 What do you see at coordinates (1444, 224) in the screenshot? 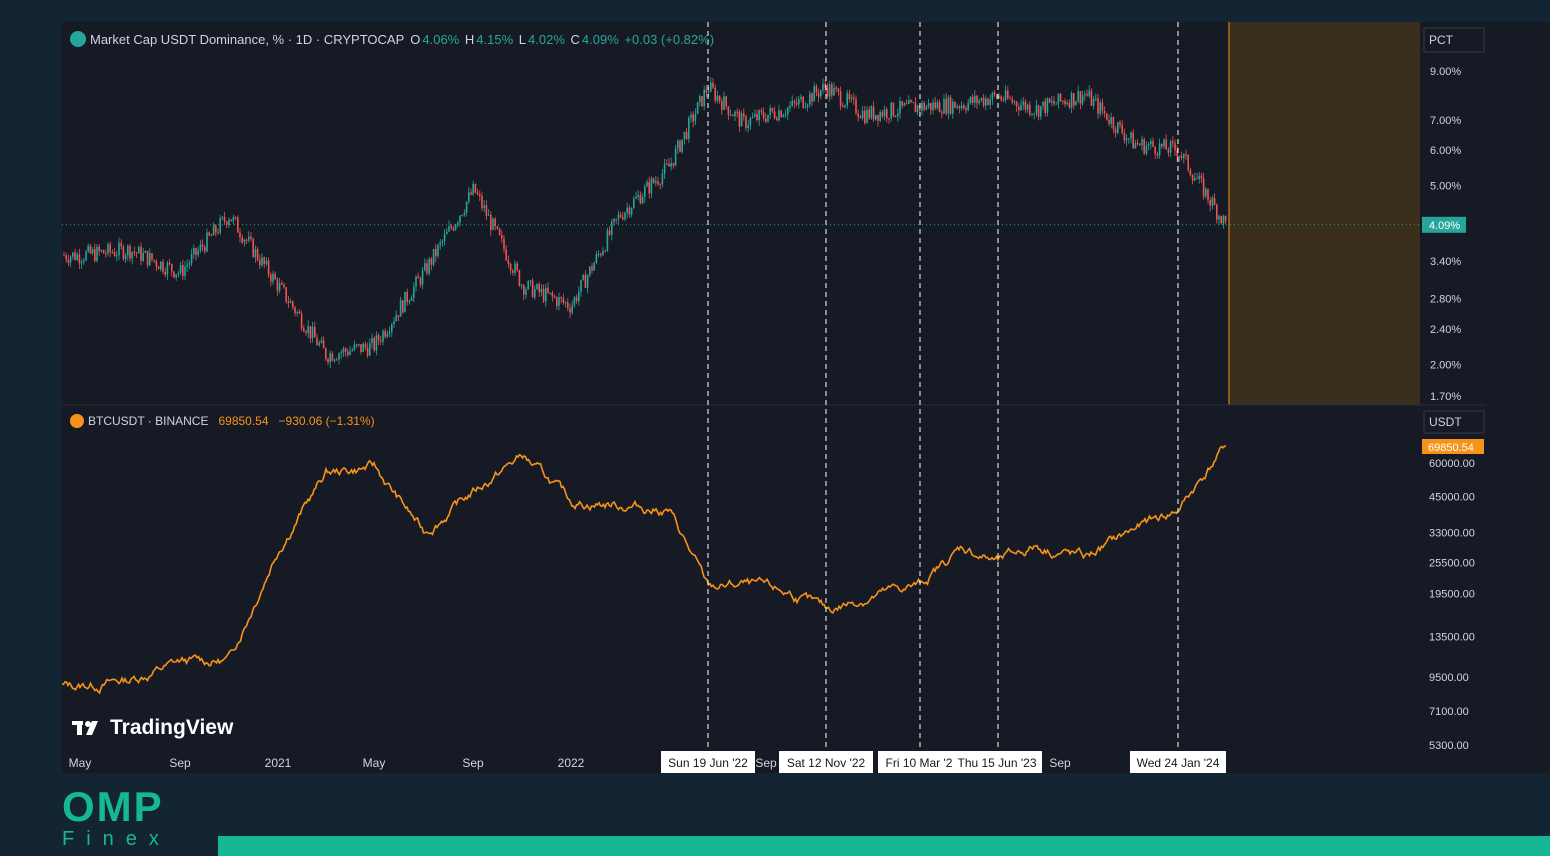
I see `usdt-last-value-badge` at bounding box center [1444, 224].